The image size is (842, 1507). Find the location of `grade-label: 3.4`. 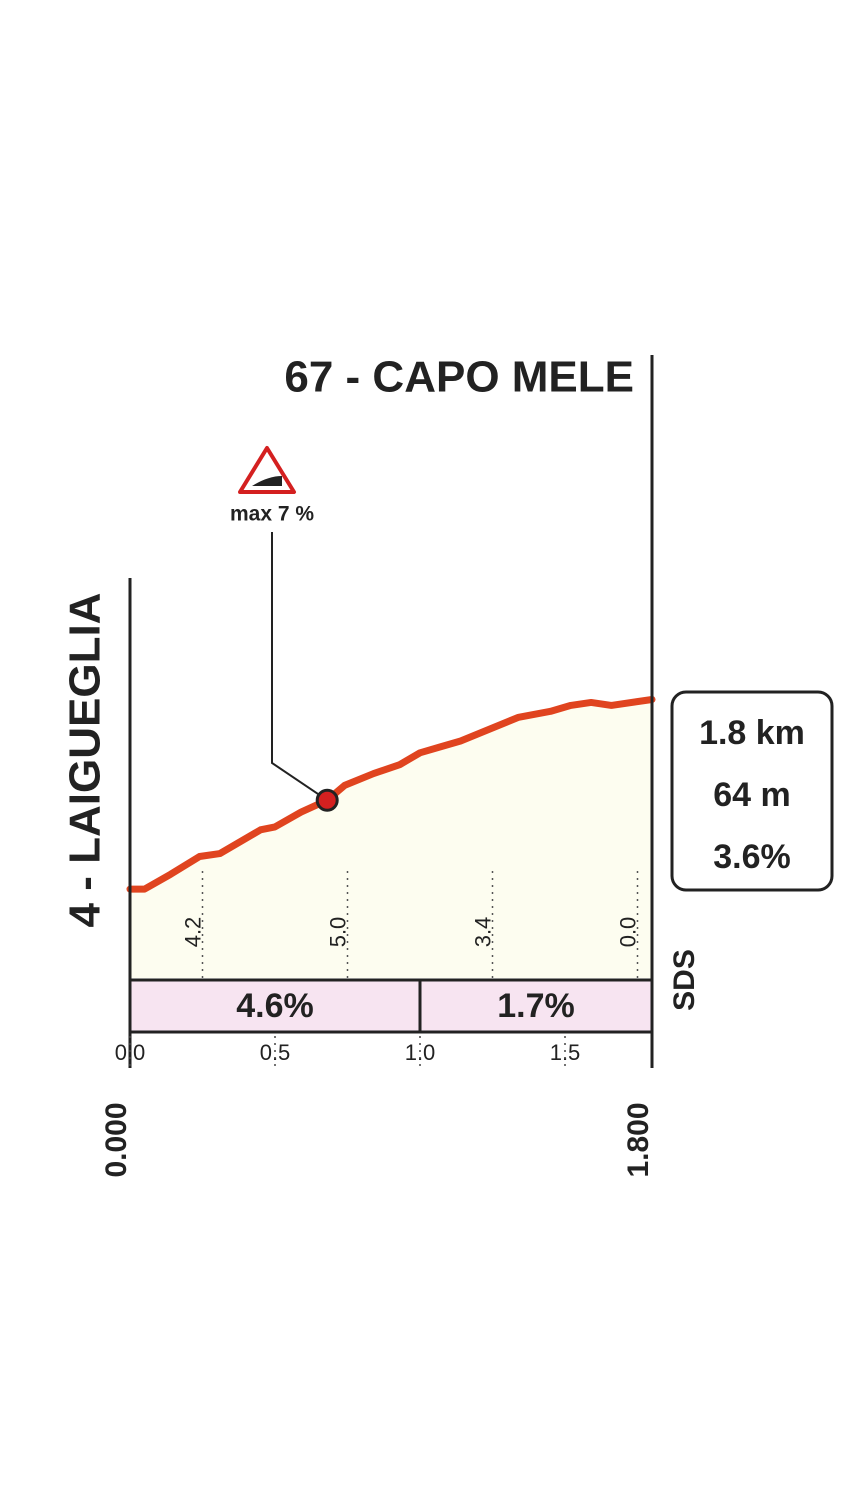

grade-label: 3.4 is located at coordinates (482, 932).